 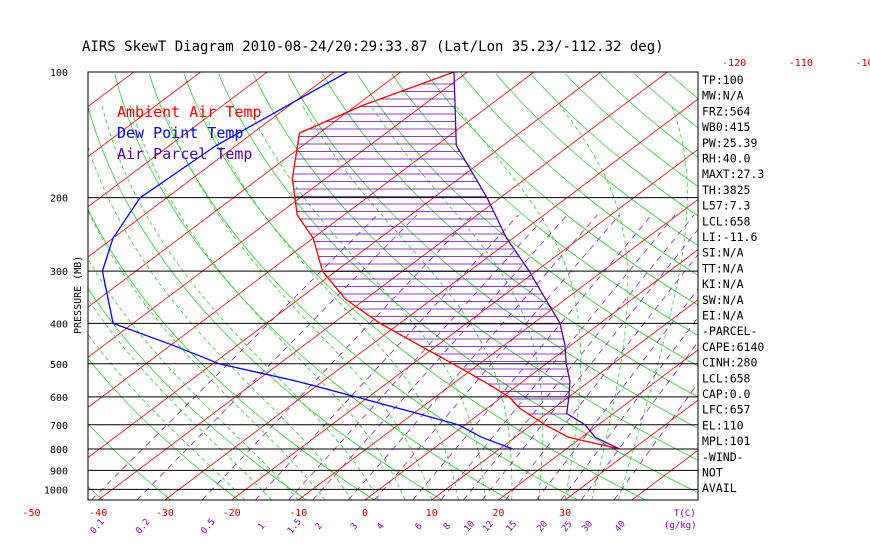 What do you see at coordinates (723, 300) in the screenshot?
I see `index-value: SW:N/A` at bounding box center [723, 300].